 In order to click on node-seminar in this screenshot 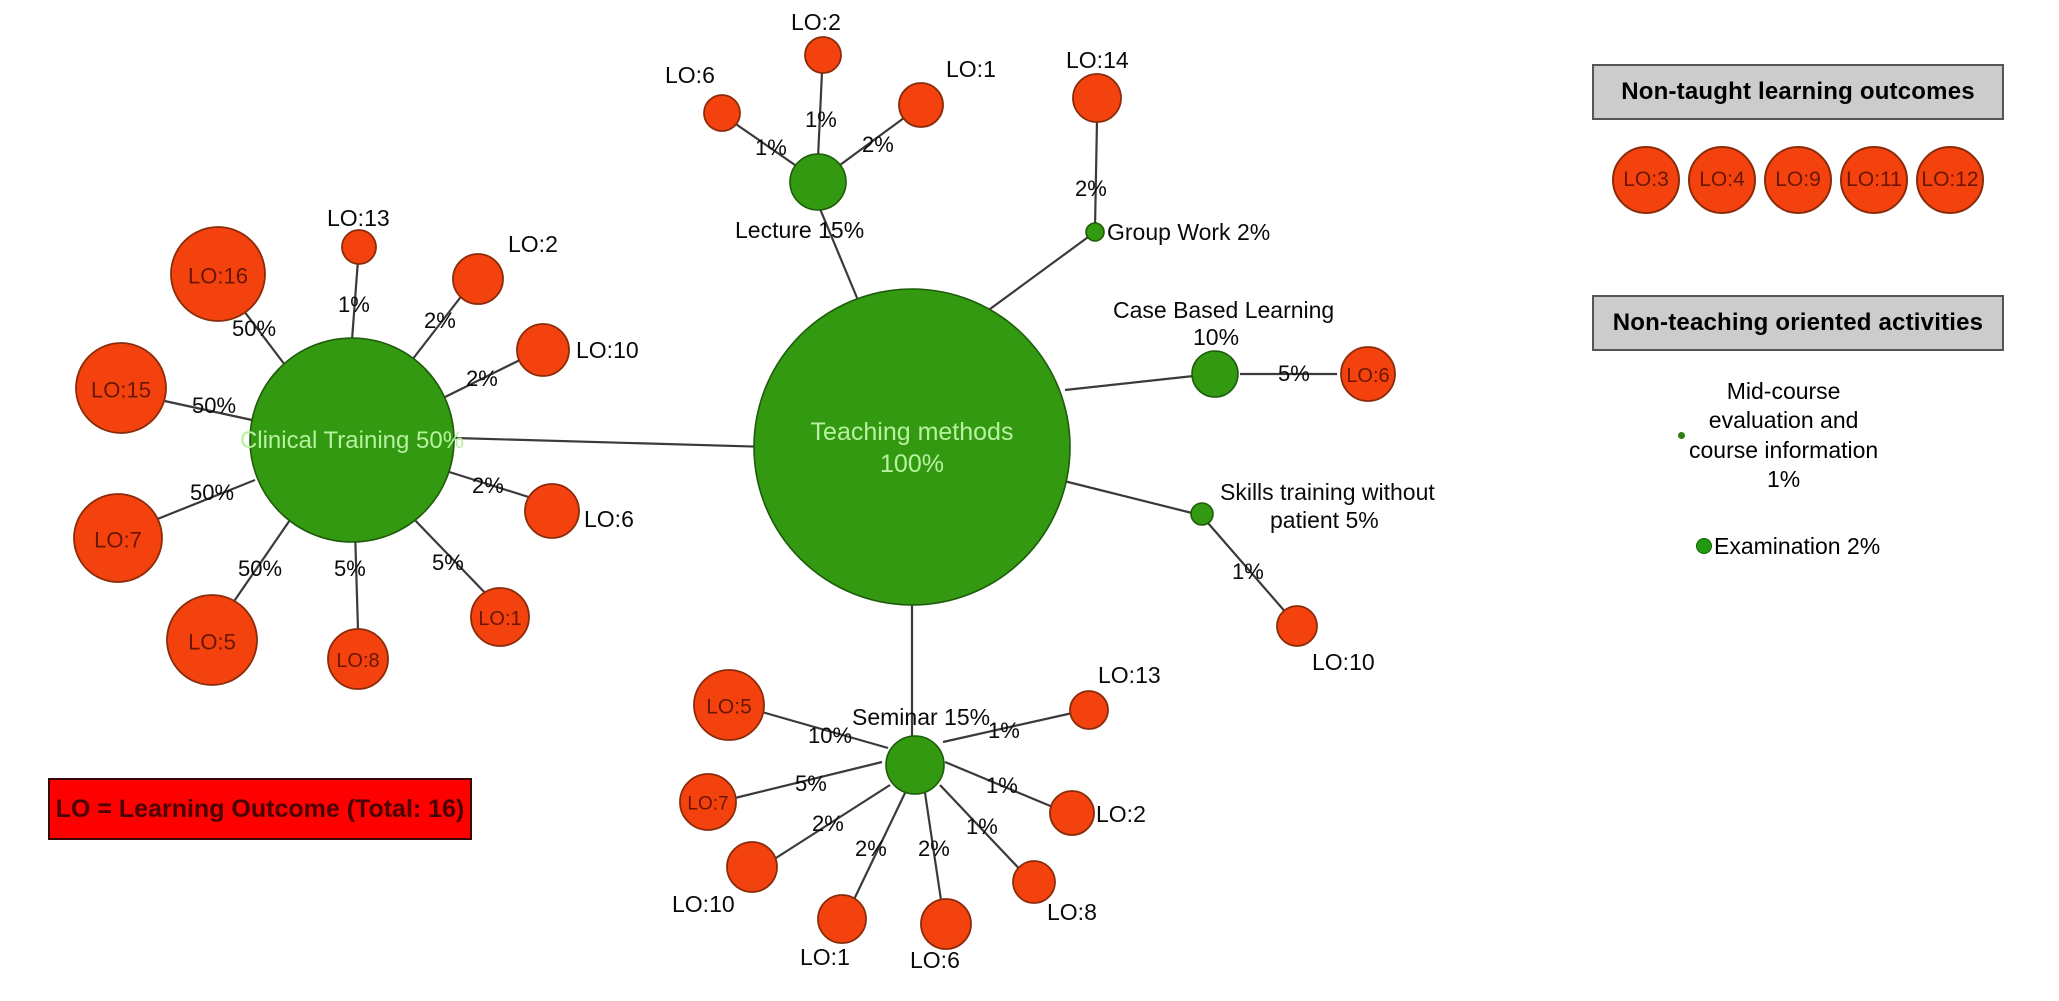, I will do `click(915, 765)`.